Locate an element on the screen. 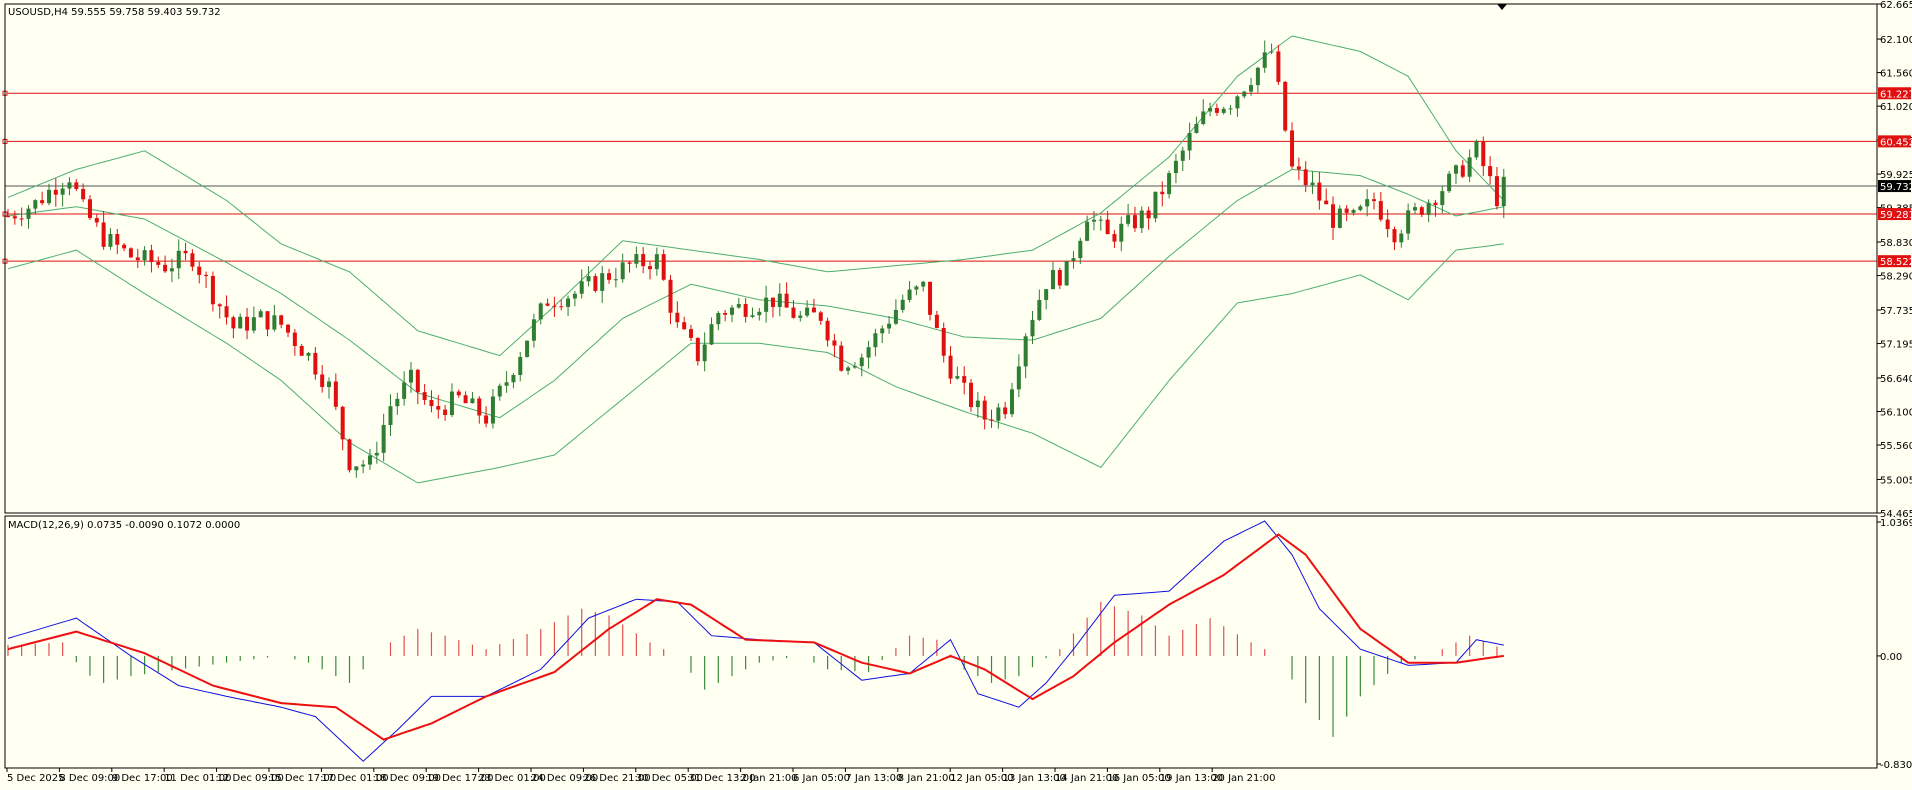  shift-marker-icon is located at coordinates (1502, 7).